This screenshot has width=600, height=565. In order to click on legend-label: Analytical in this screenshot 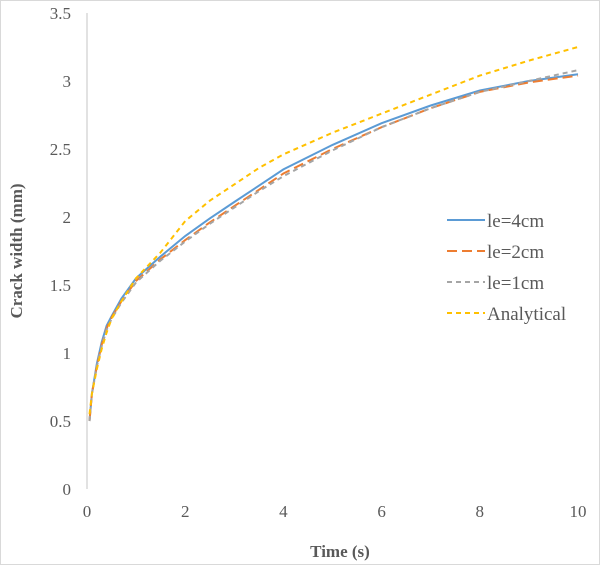, I will do `click(526, 314)`.